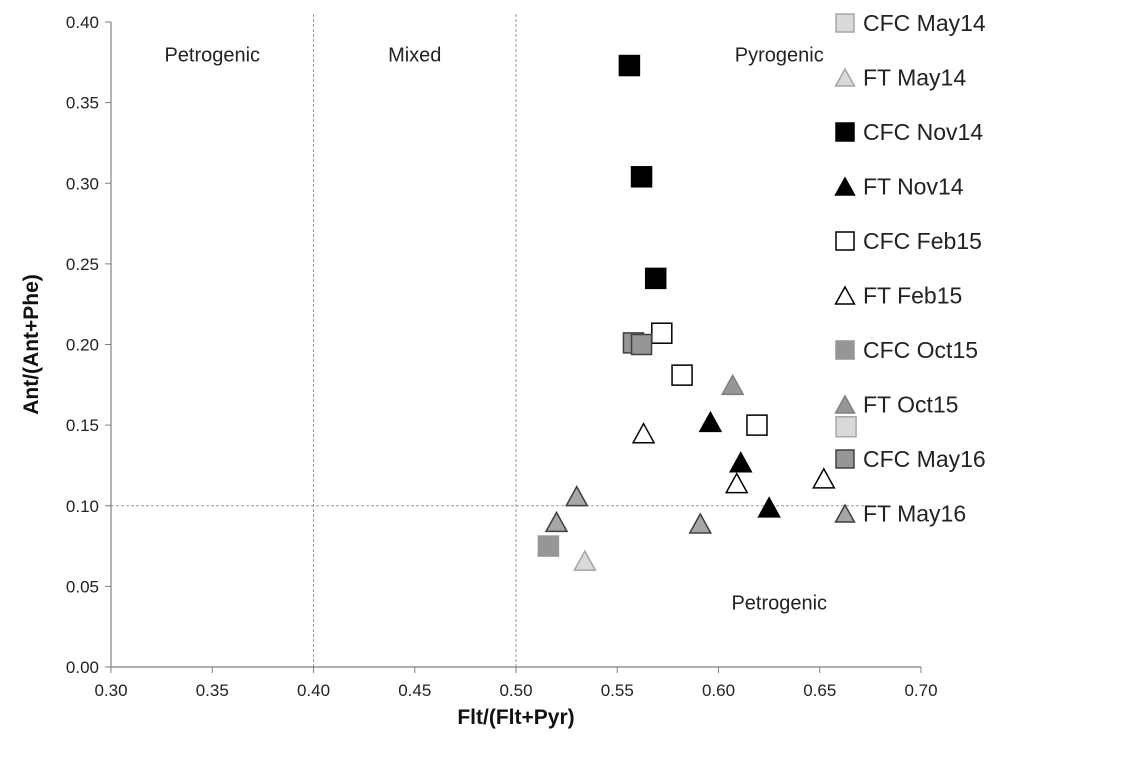 This screenshot has height=760, width=1133. Describe the element at coordinates (910, 405) in the screenshot. I see `legend-label: FT Oct15` at that location.